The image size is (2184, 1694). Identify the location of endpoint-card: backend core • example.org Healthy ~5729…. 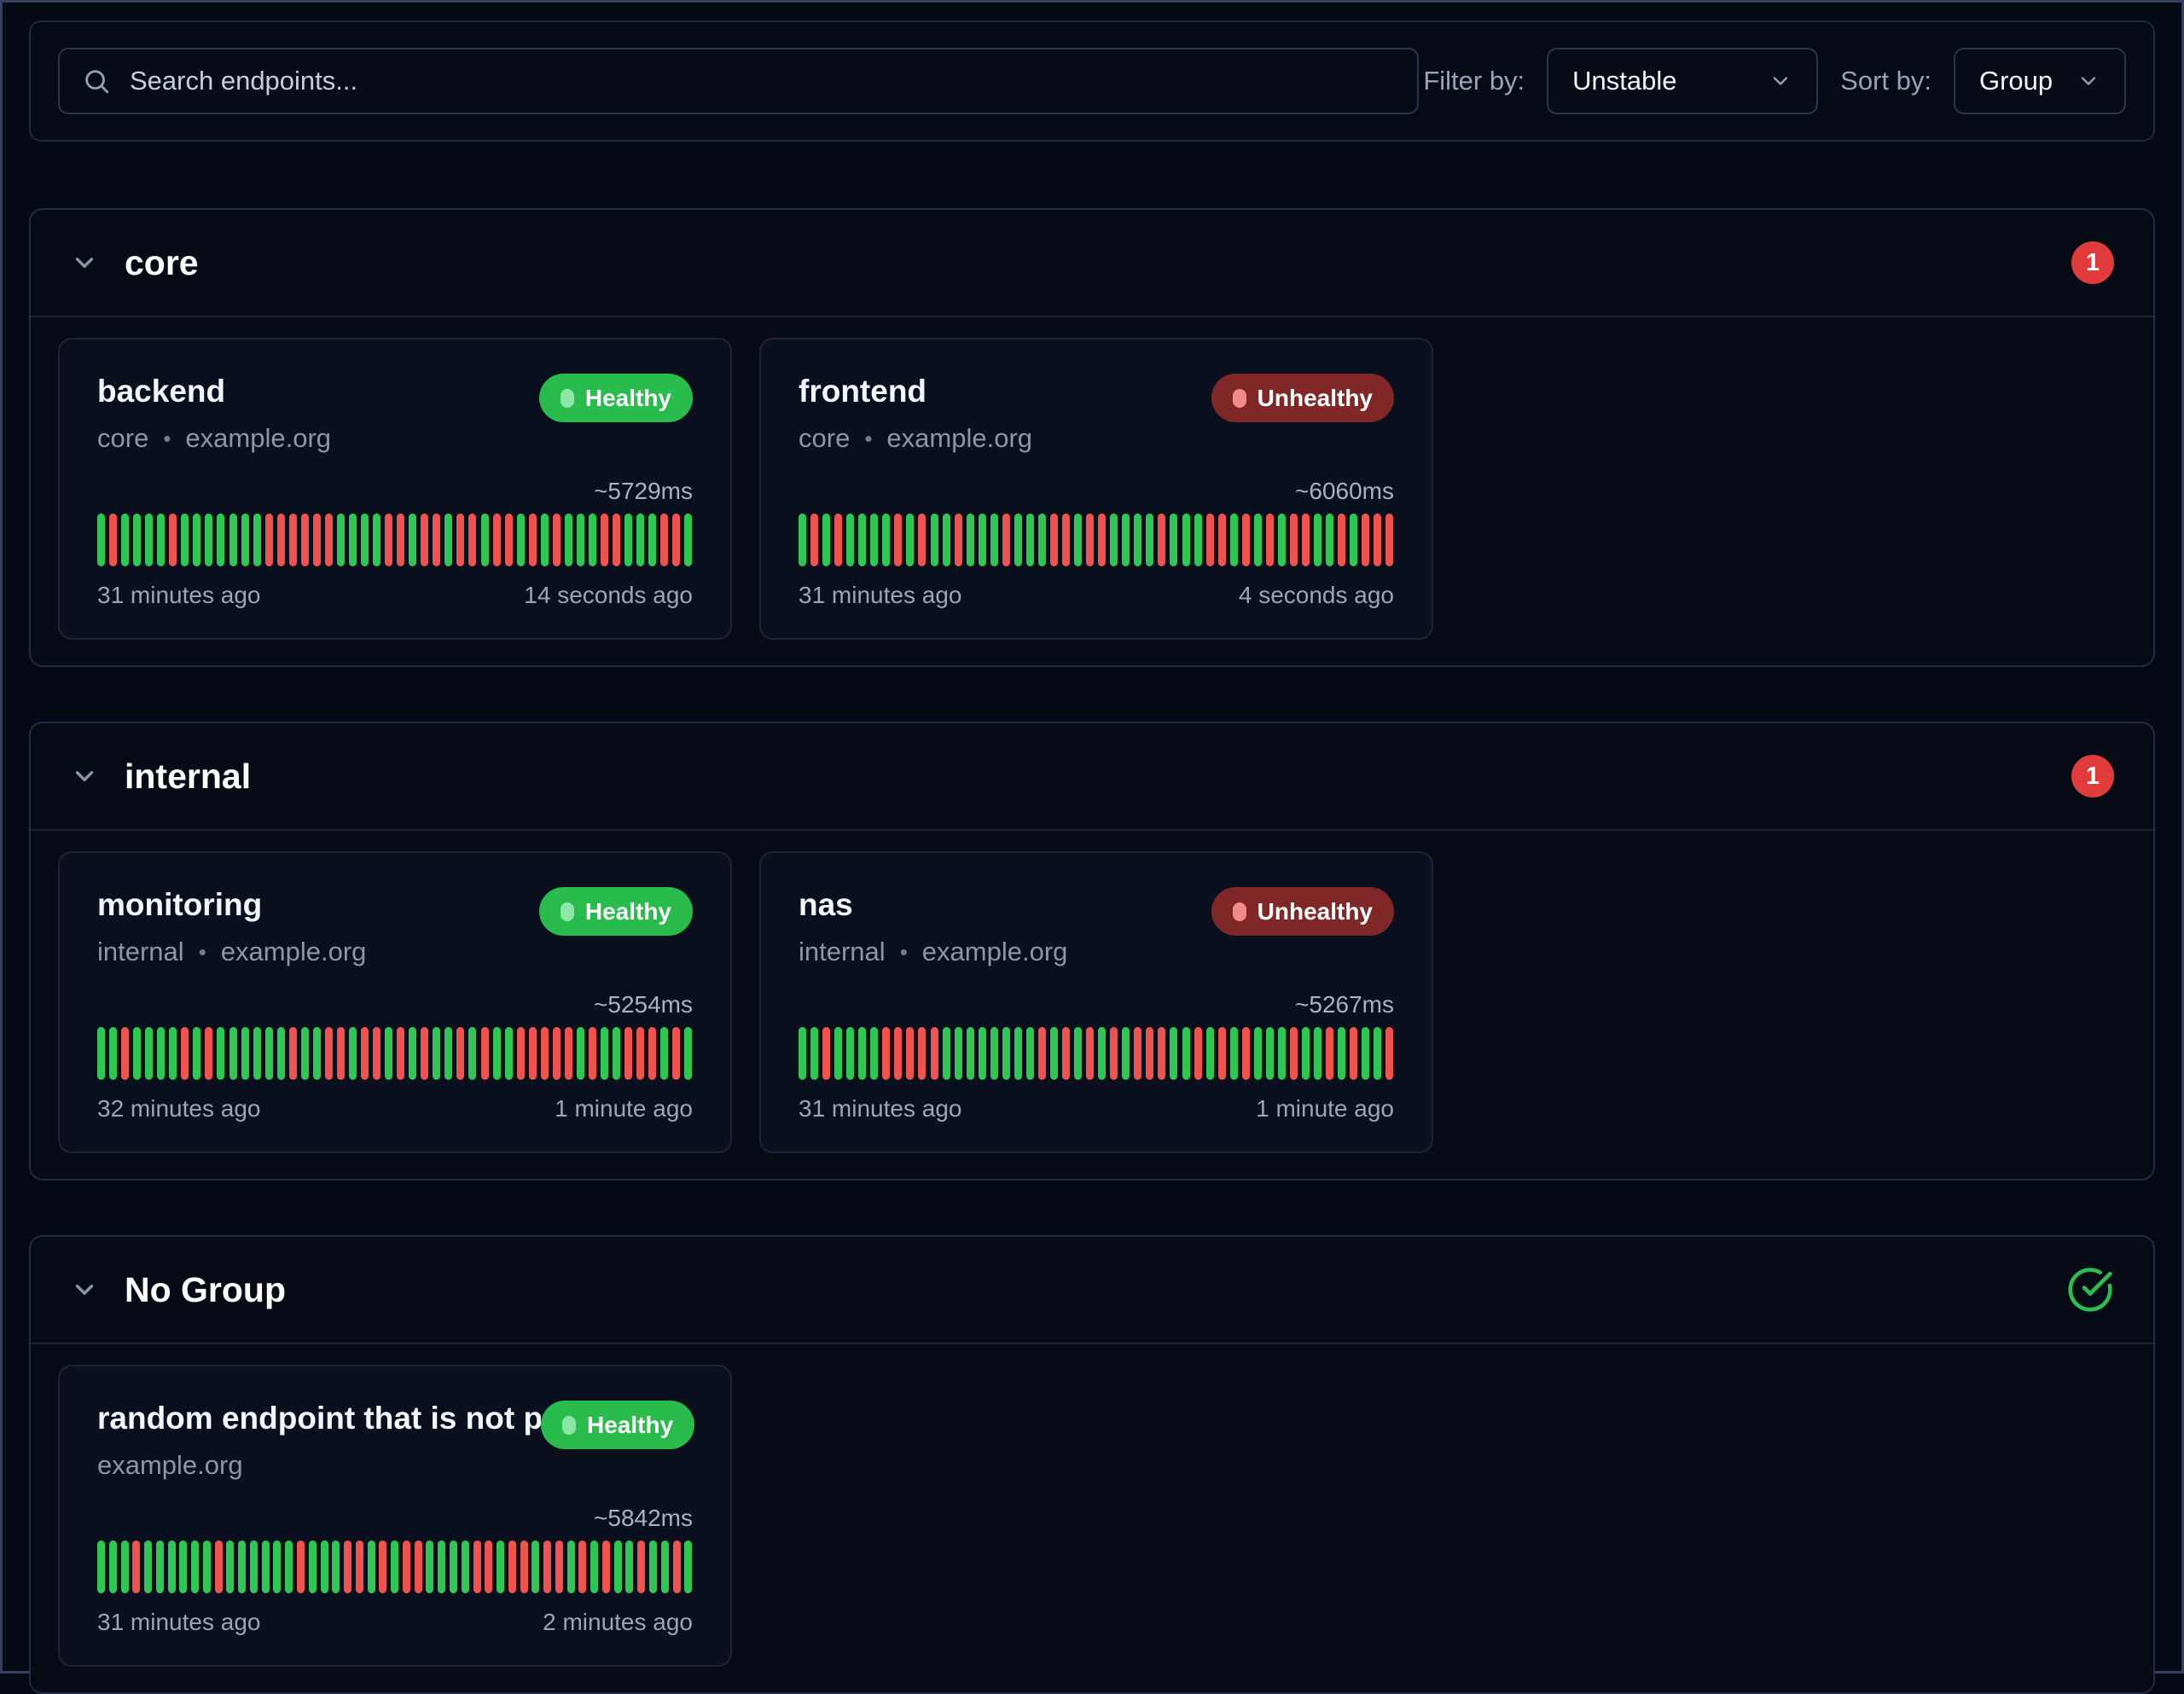
(395, 489).